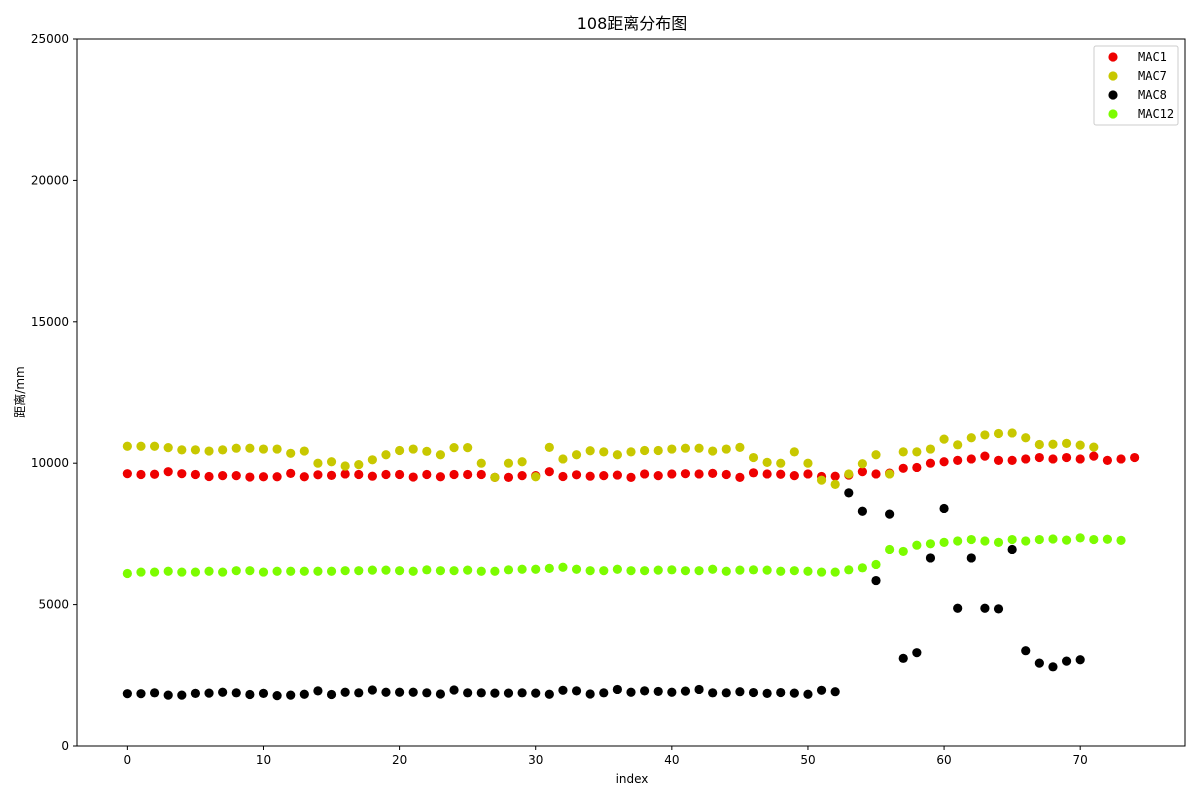 Image resolution: width=1200 pixels, height=800 pixels. What do you see at coordinates (19, 391) in the screenshot?
I see `y-axis-label: 距离/mm` at bounding box center [19, 391].